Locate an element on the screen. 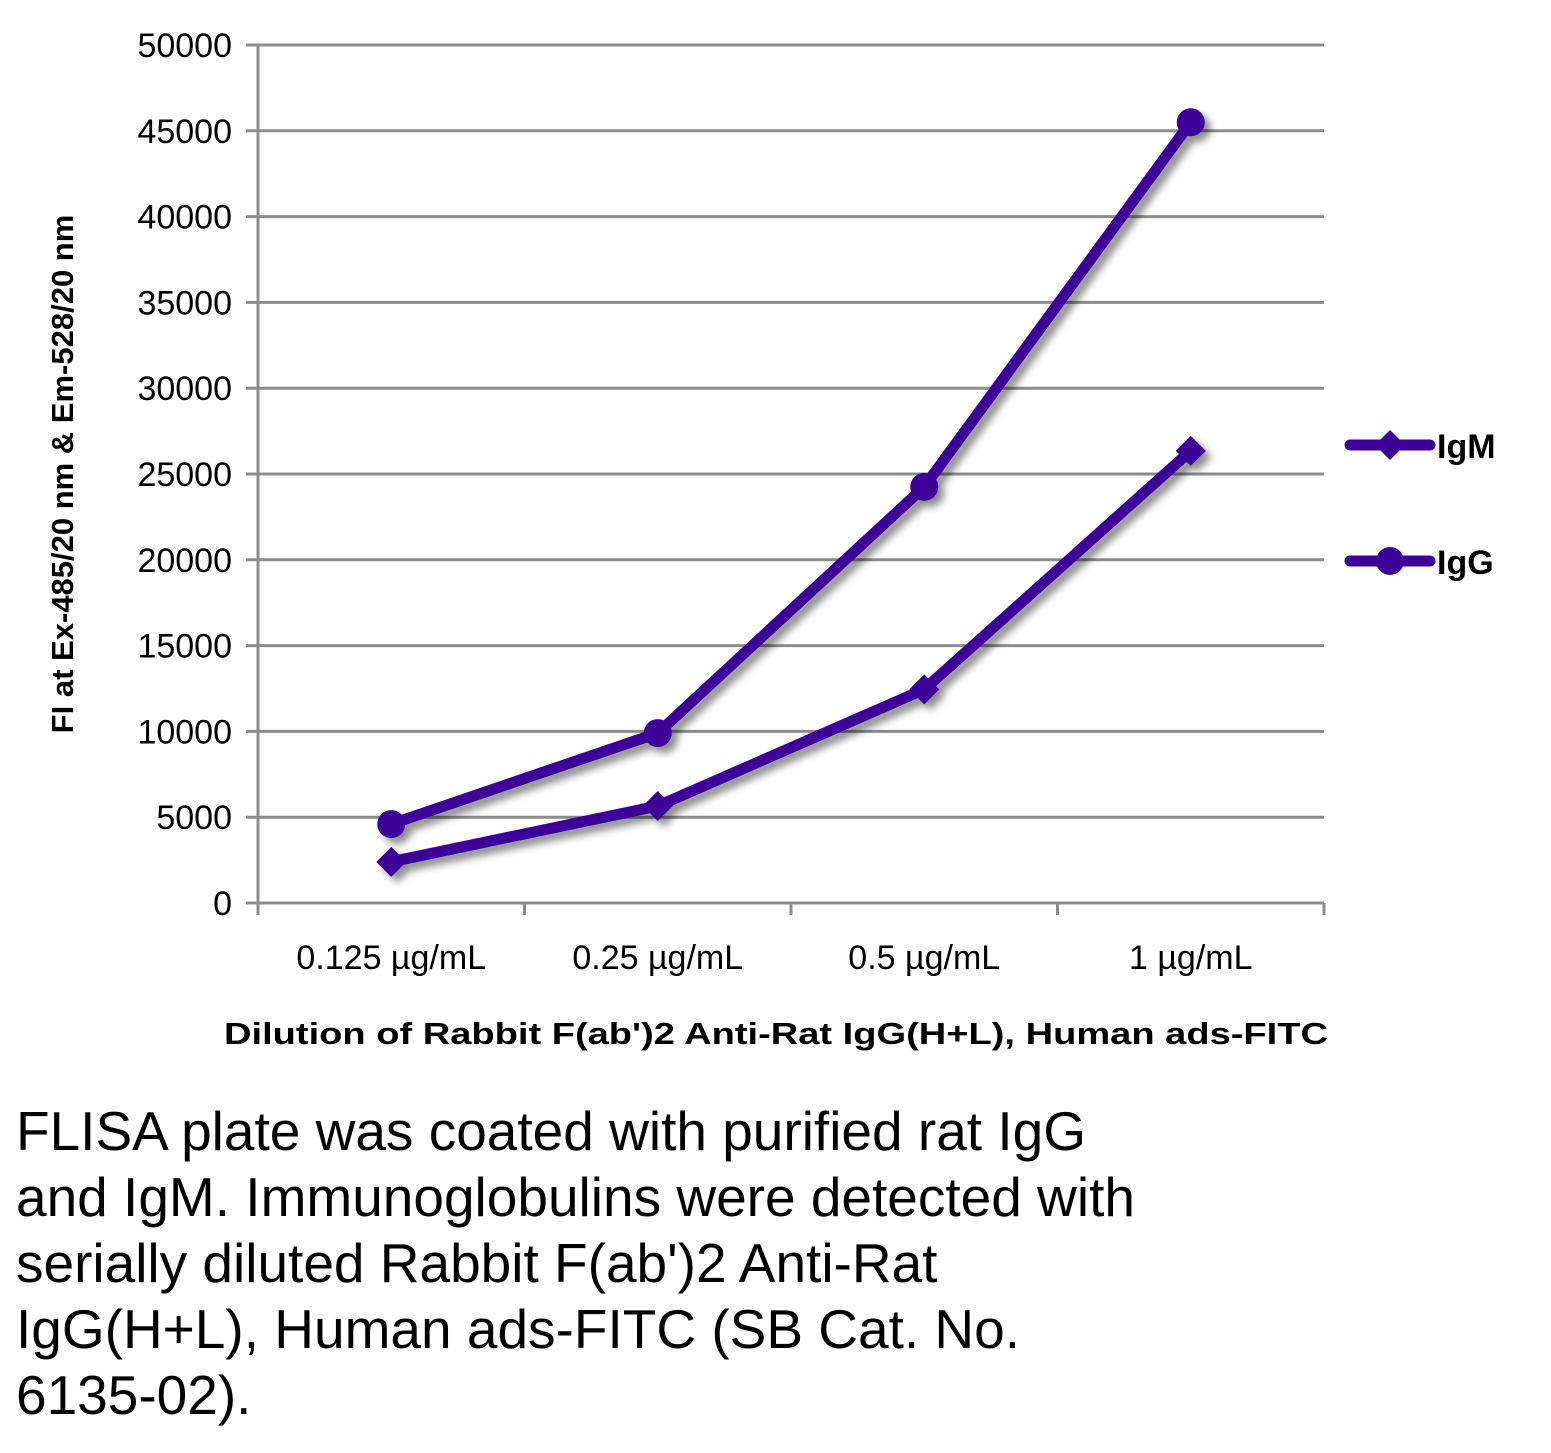  x-tick-label: 0.125 µg/mL is located at coordinates (391, 958).